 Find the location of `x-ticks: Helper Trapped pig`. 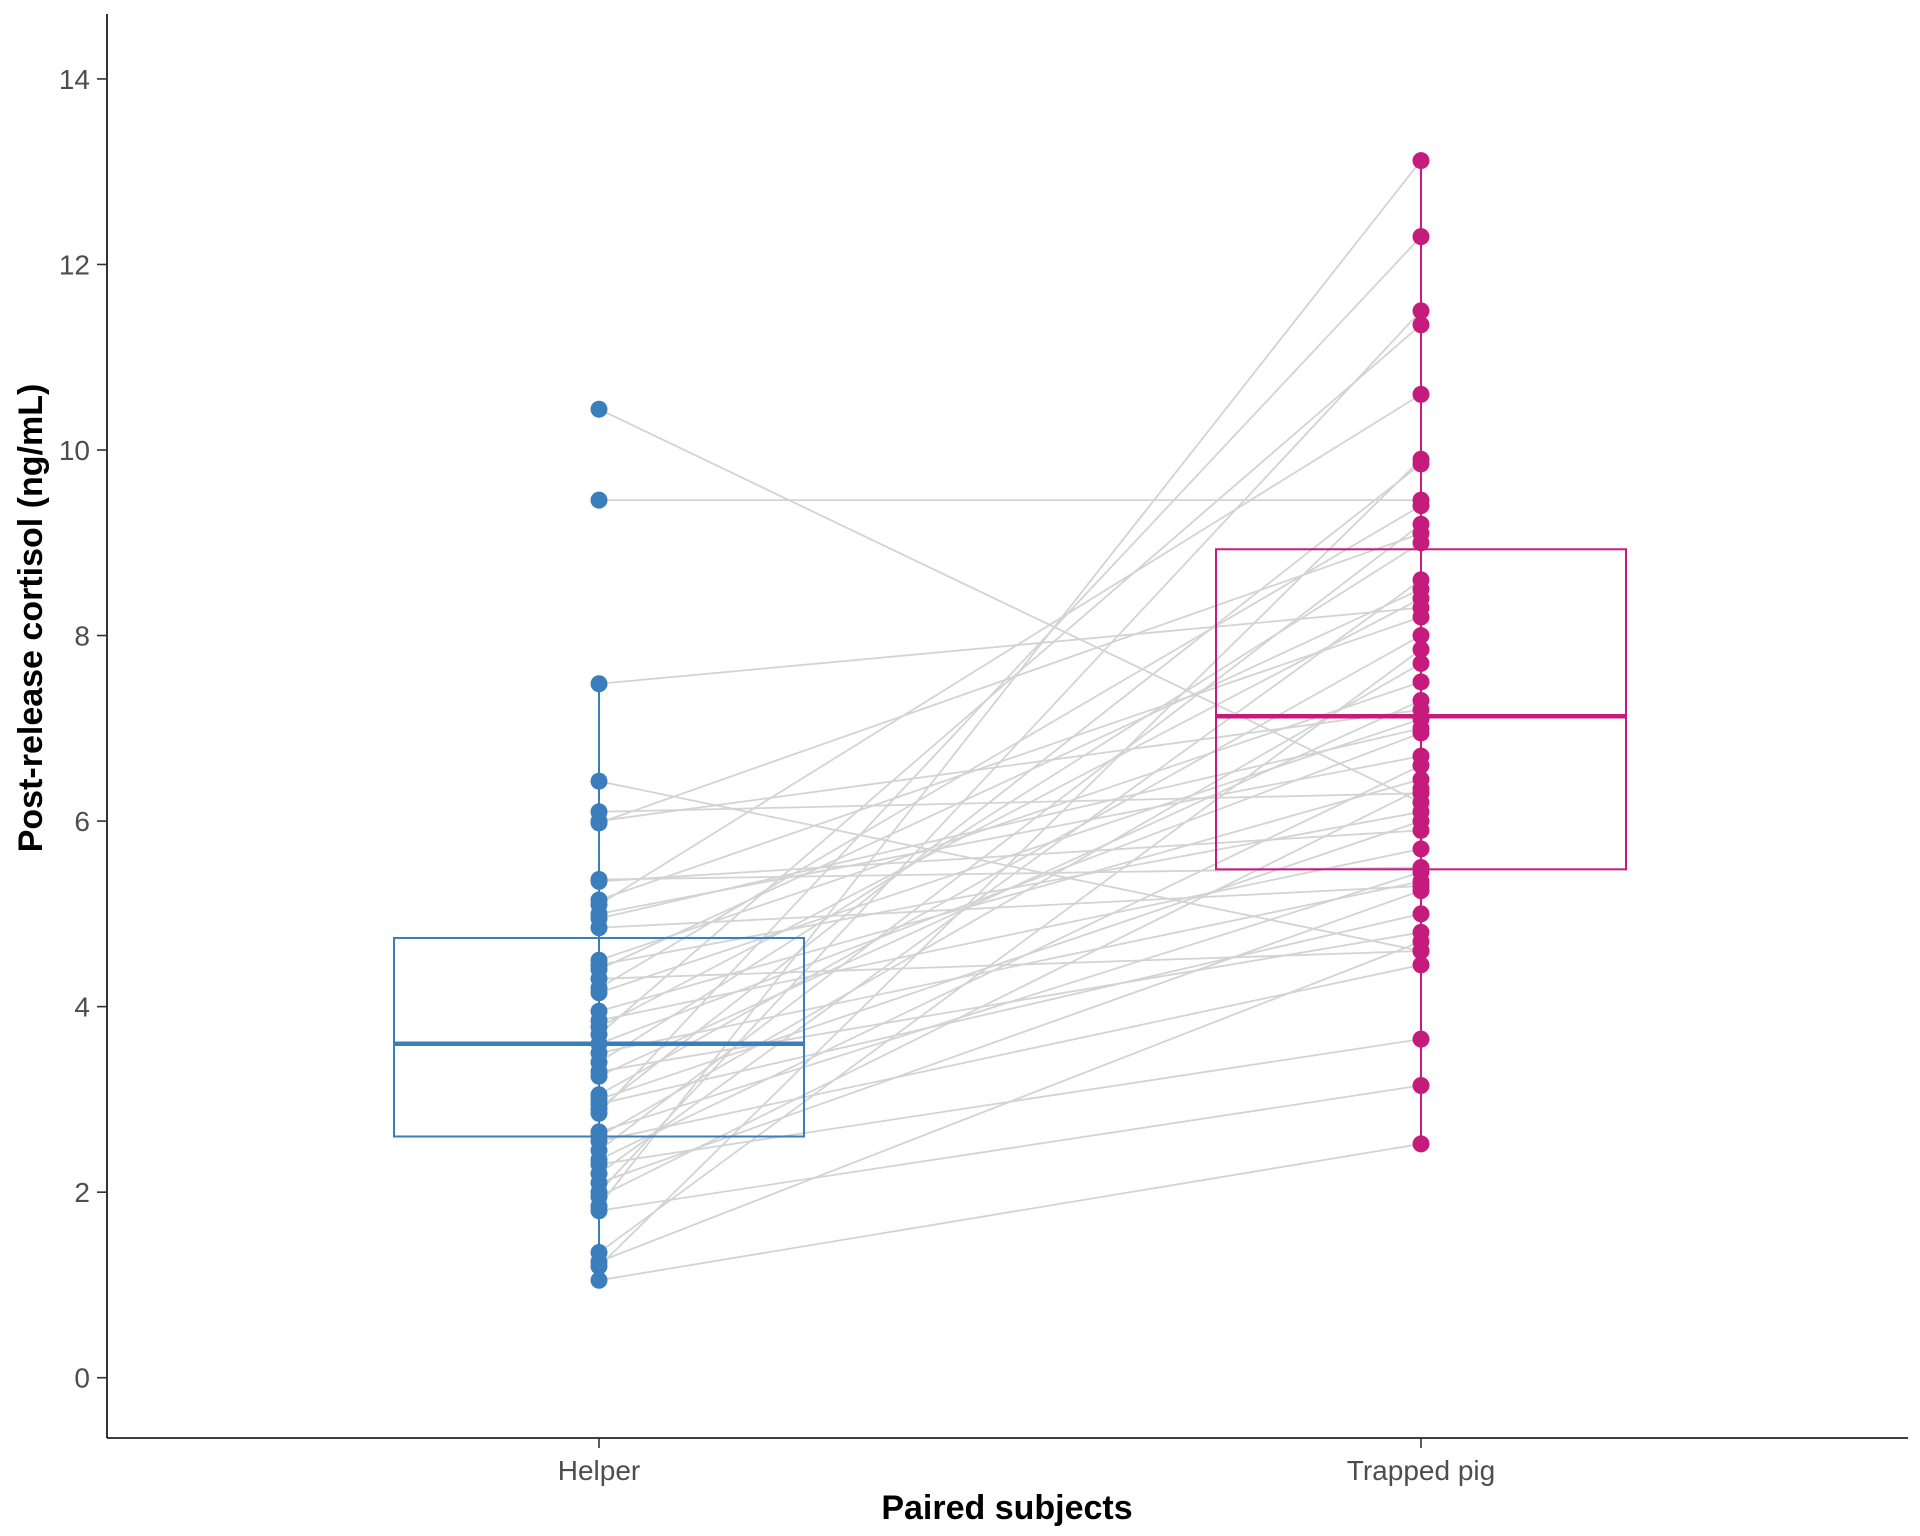

x-ticks: Helper Trapped pig is located at coordinates (1026, 1462).